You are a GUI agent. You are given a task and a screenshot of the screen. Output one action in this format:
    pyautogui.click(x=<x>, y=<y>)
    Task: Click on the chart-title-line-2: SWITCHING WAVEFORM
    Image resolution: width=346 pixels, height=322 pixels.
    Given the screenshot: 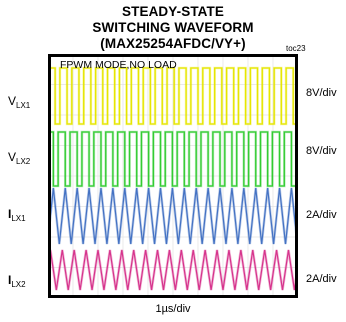 What is the action you would take?
    pyautogui.click(x=173, y=27)
    